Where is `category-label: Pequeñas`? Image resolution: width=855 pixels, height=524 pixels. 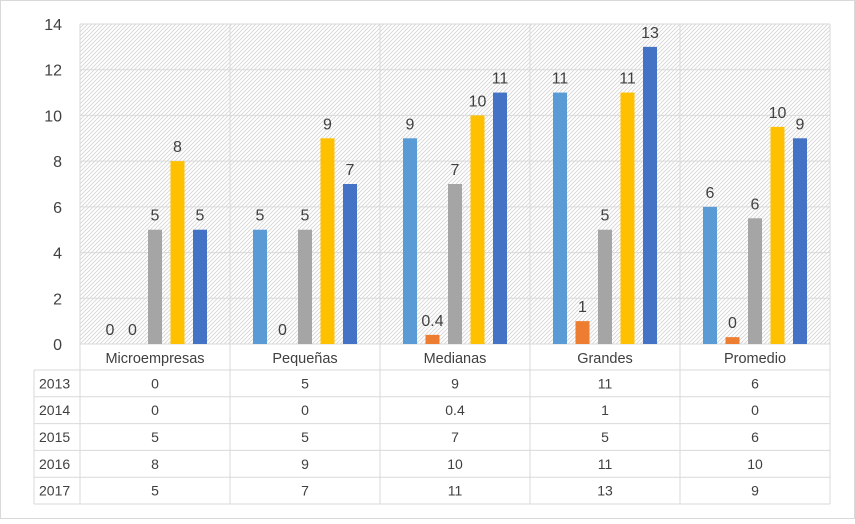
category-label: Pequeñas is located at coordinates (304, 359).